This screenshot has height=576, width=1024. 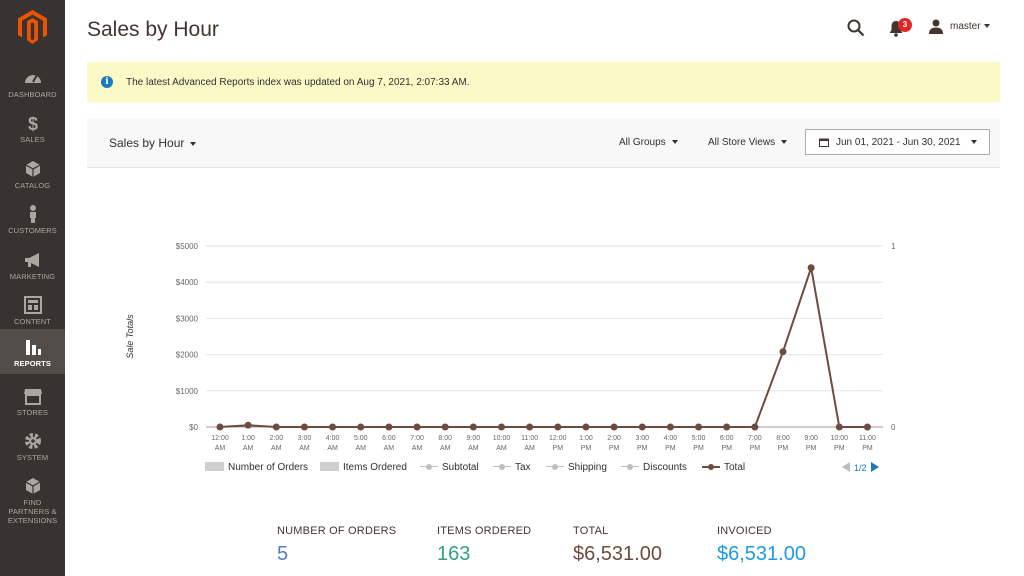 What do you see at coordinates (744, 531) in the screenshot?
I see `total-label: INVOICED` at bounding box center [744, 531].